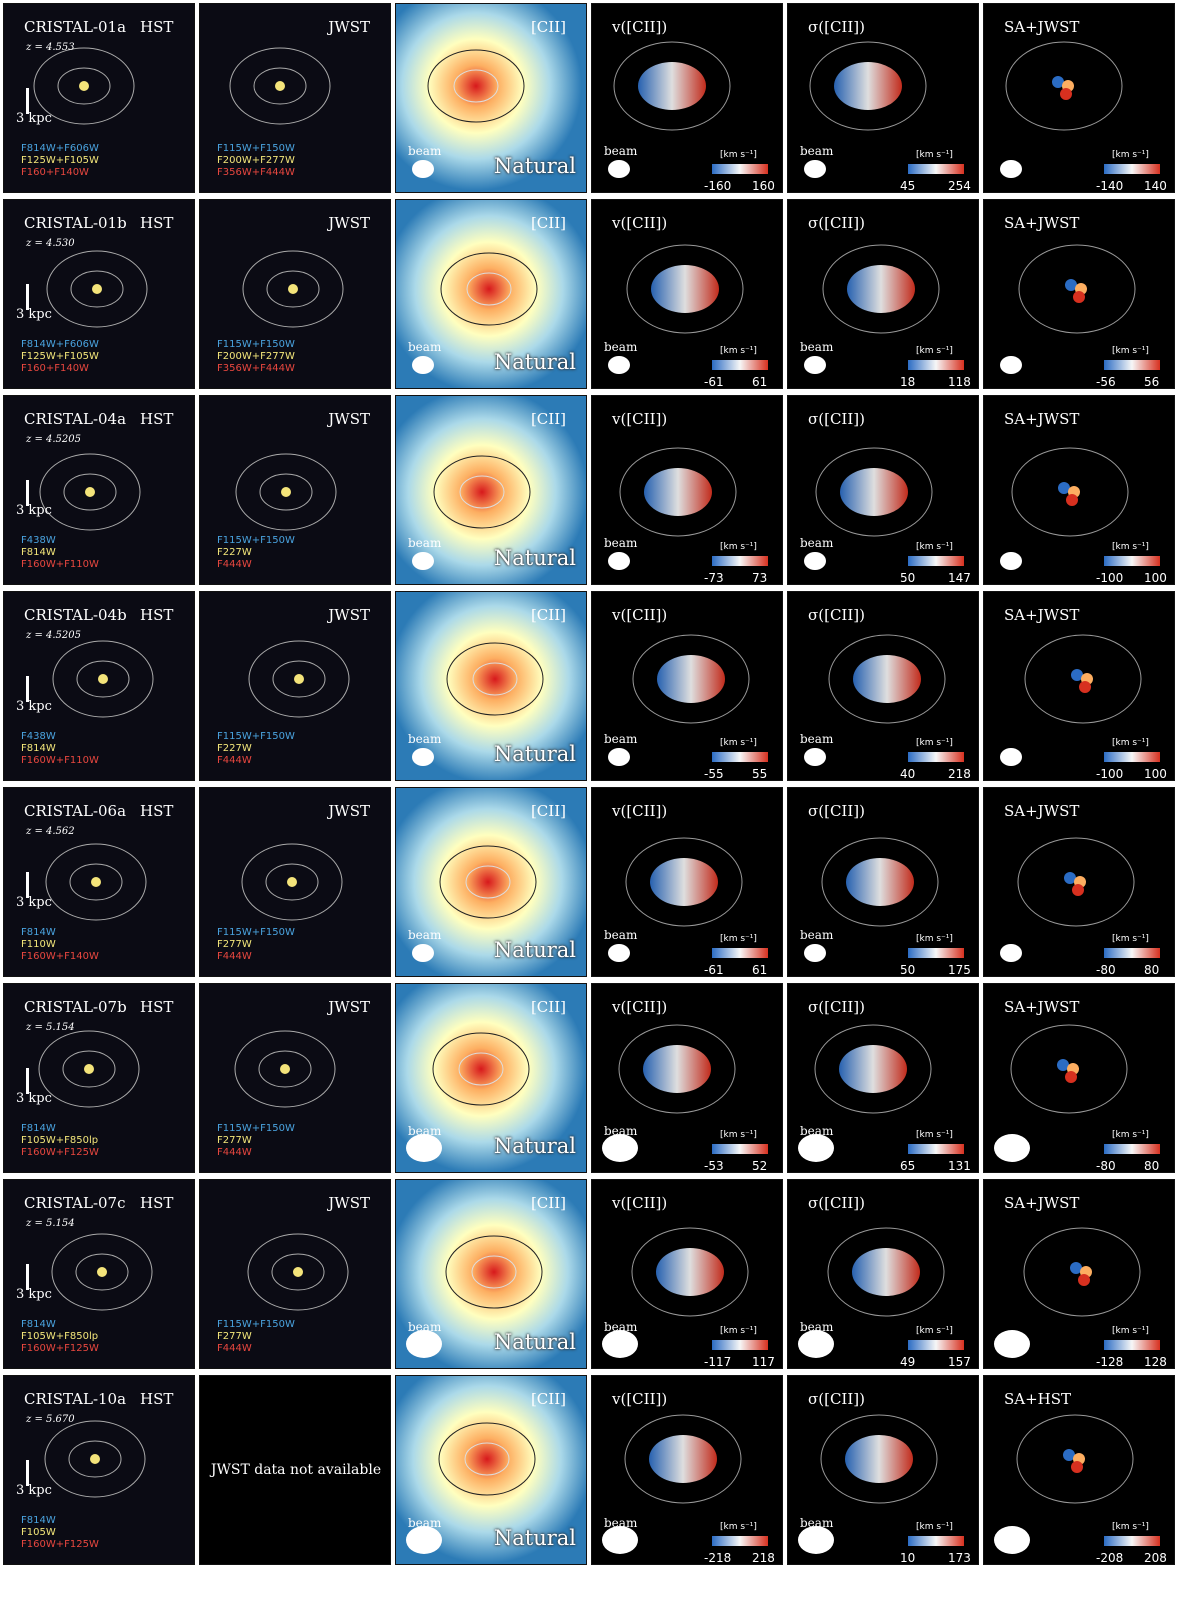 The image size is (1200, 1601). I want to click on vel-panel: v([CII]) beam [km s⁻¹] -53 52, so click(687, 1078).